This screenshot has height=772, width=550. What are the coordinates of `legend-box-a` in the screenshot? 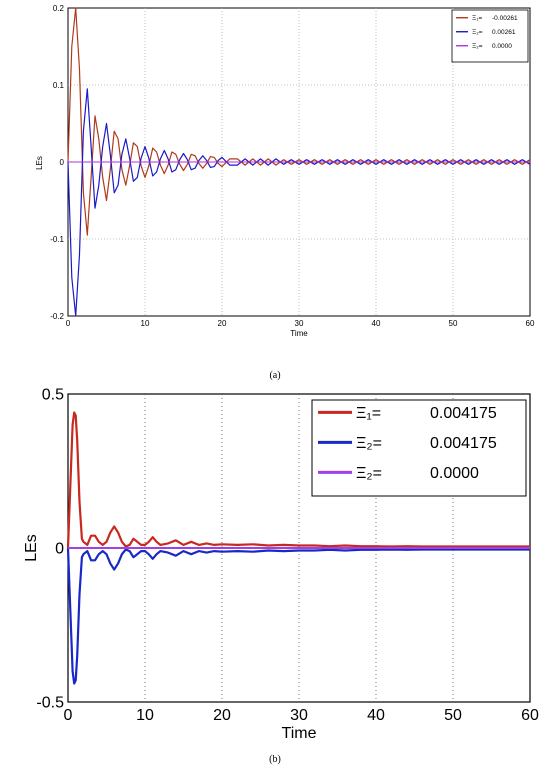 It's located at (490, 36).